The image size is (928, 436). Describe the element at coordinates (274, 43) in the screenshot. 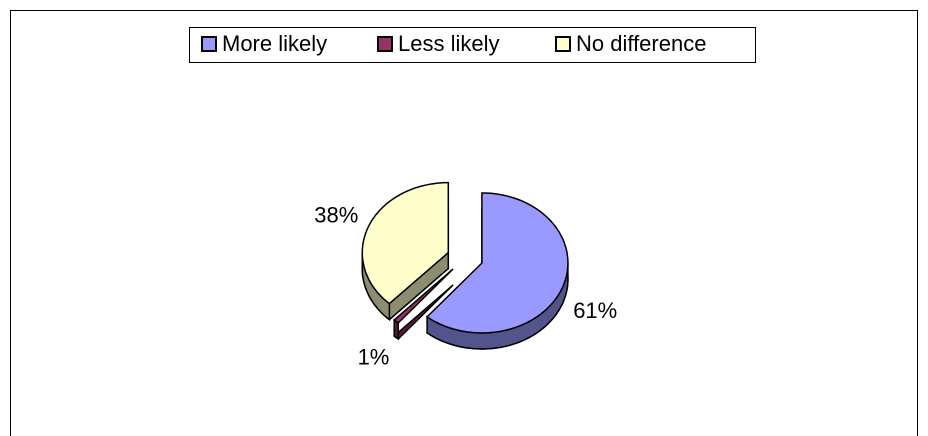

I see `legend-label: More likely` at that location.